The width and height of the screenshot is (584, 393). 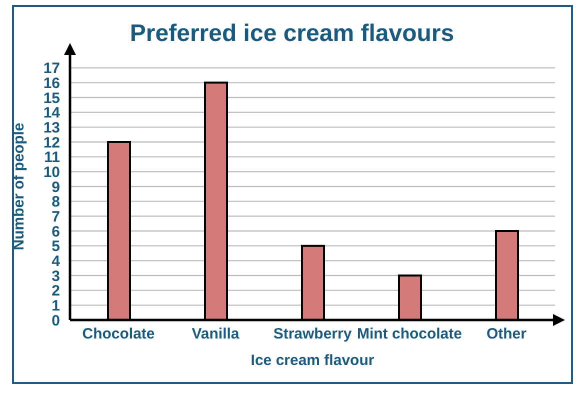 I want to click on y-tick-label: 16, so click(x=51, y=83).